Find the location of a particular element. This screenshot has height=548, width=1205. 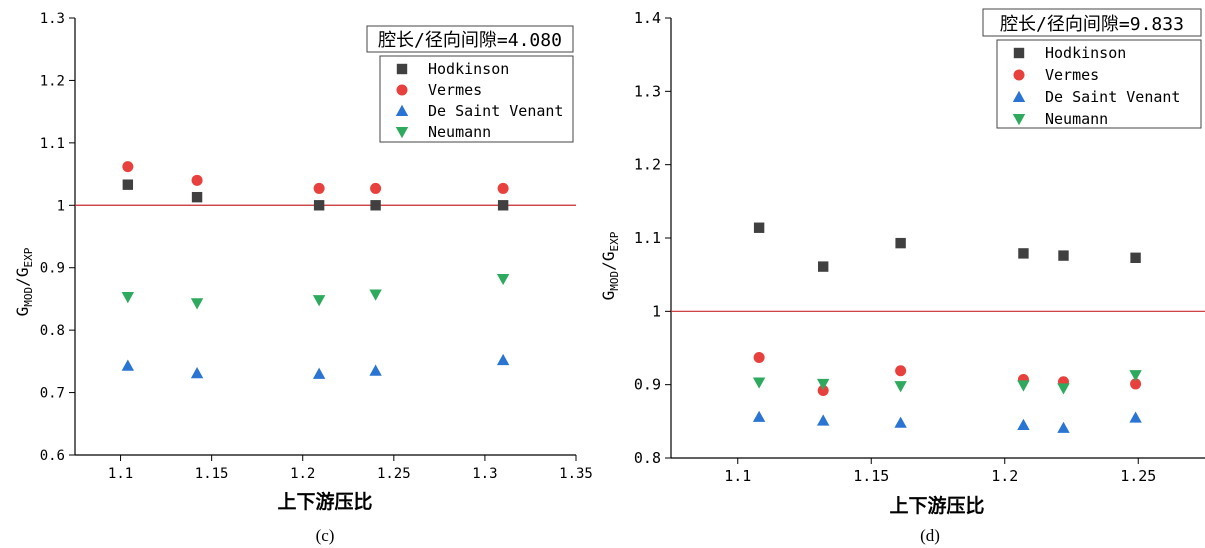

x-tick-label: 1.1 is located at coordinates (737, 476).